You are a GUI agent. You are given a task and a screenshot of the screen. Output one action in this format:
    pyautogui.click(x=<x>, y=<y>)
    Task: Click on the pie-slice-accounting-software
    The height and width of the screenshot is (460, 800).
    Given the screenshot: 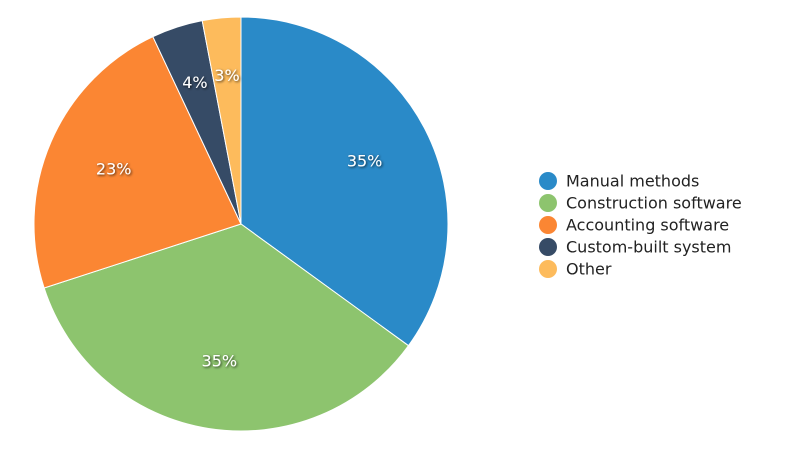 What is the action you would take?
    pyautogui.click(x=137, y=162)
    